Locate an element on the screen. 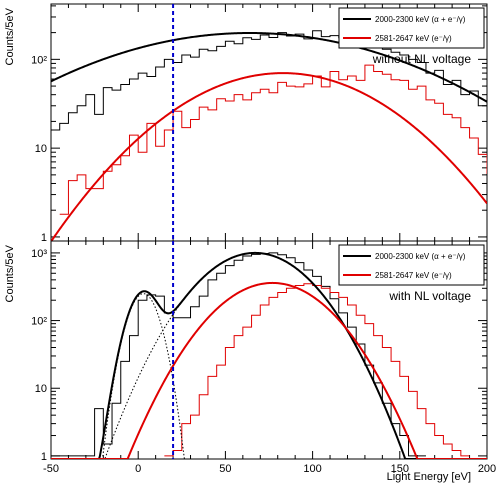 This screenshot has height=483, width=498. panel-annotation: with NL voltage is located at coordinates (429, 296).